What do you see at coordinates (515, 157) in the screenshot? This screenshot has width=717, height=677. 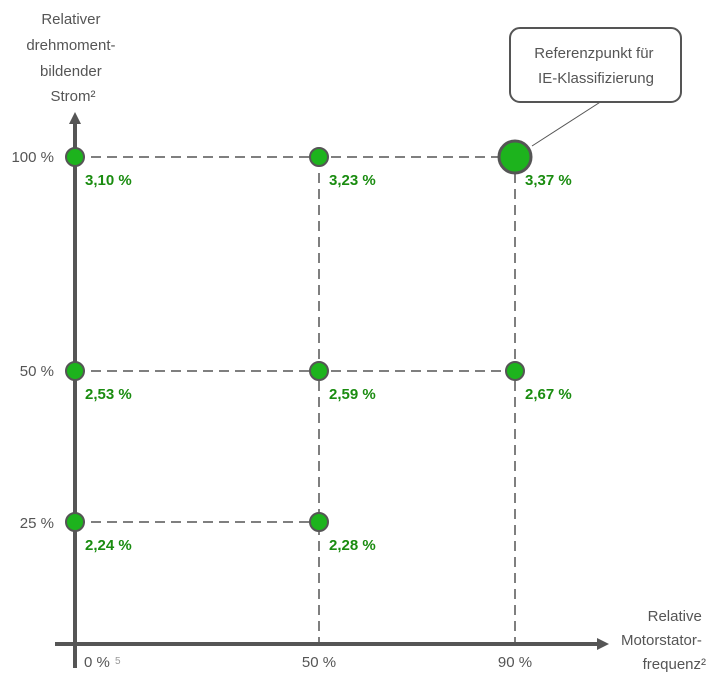 I see `reference-point` at bounding box center [515, 157].